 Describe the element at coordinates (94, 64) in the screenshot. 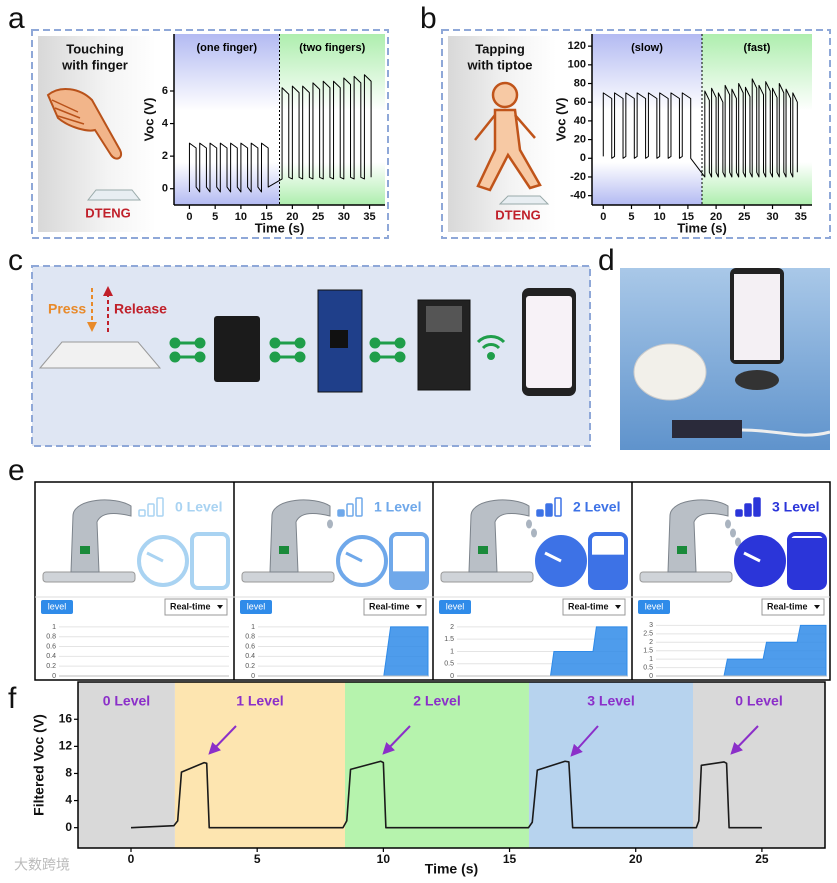

I see `caption: with finger` at that location.